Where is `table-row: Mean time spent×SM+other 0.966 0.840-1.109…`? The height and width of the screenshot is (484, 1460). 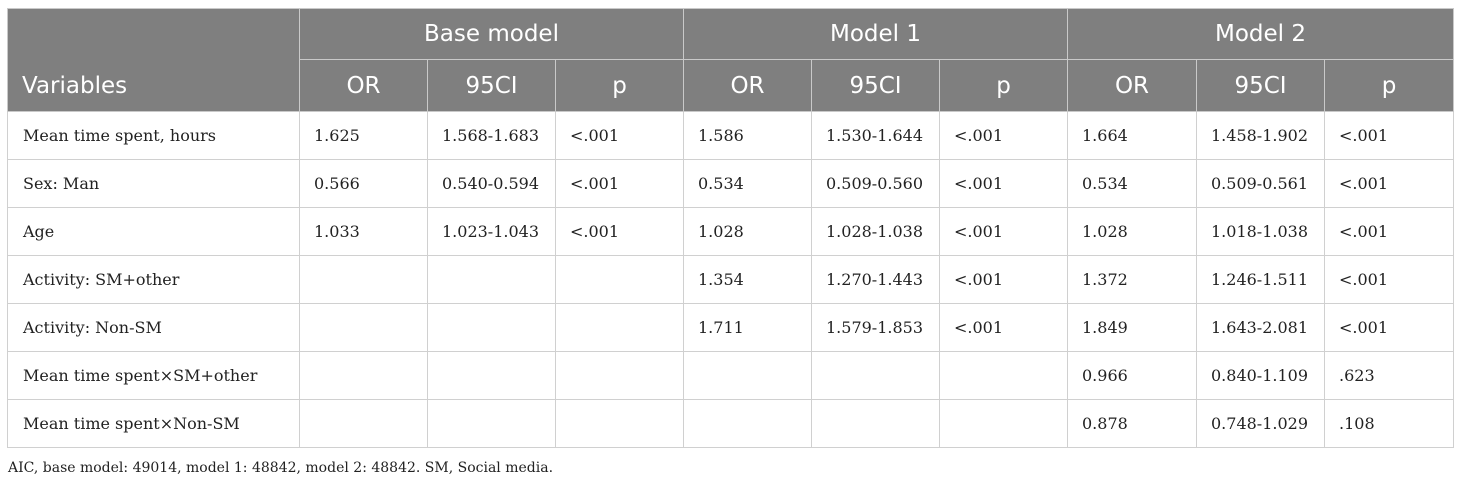
table-row: Mean time spent×SM+other 0.966 0.840-1.109… is located at coordinates (730, 375).